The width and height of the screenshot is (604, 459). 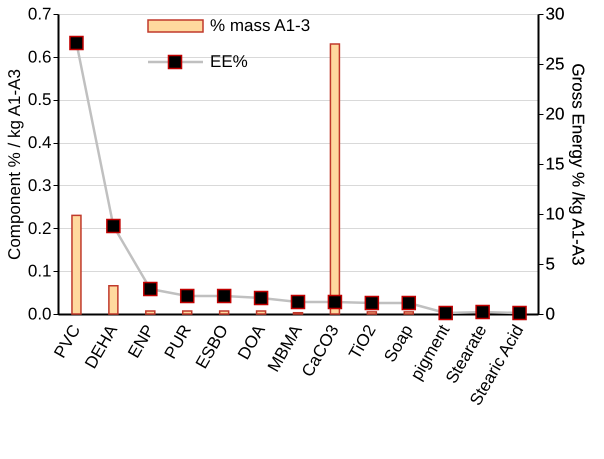 I want to click on y-tick-label: 0.2, so click(x=40, y=228).